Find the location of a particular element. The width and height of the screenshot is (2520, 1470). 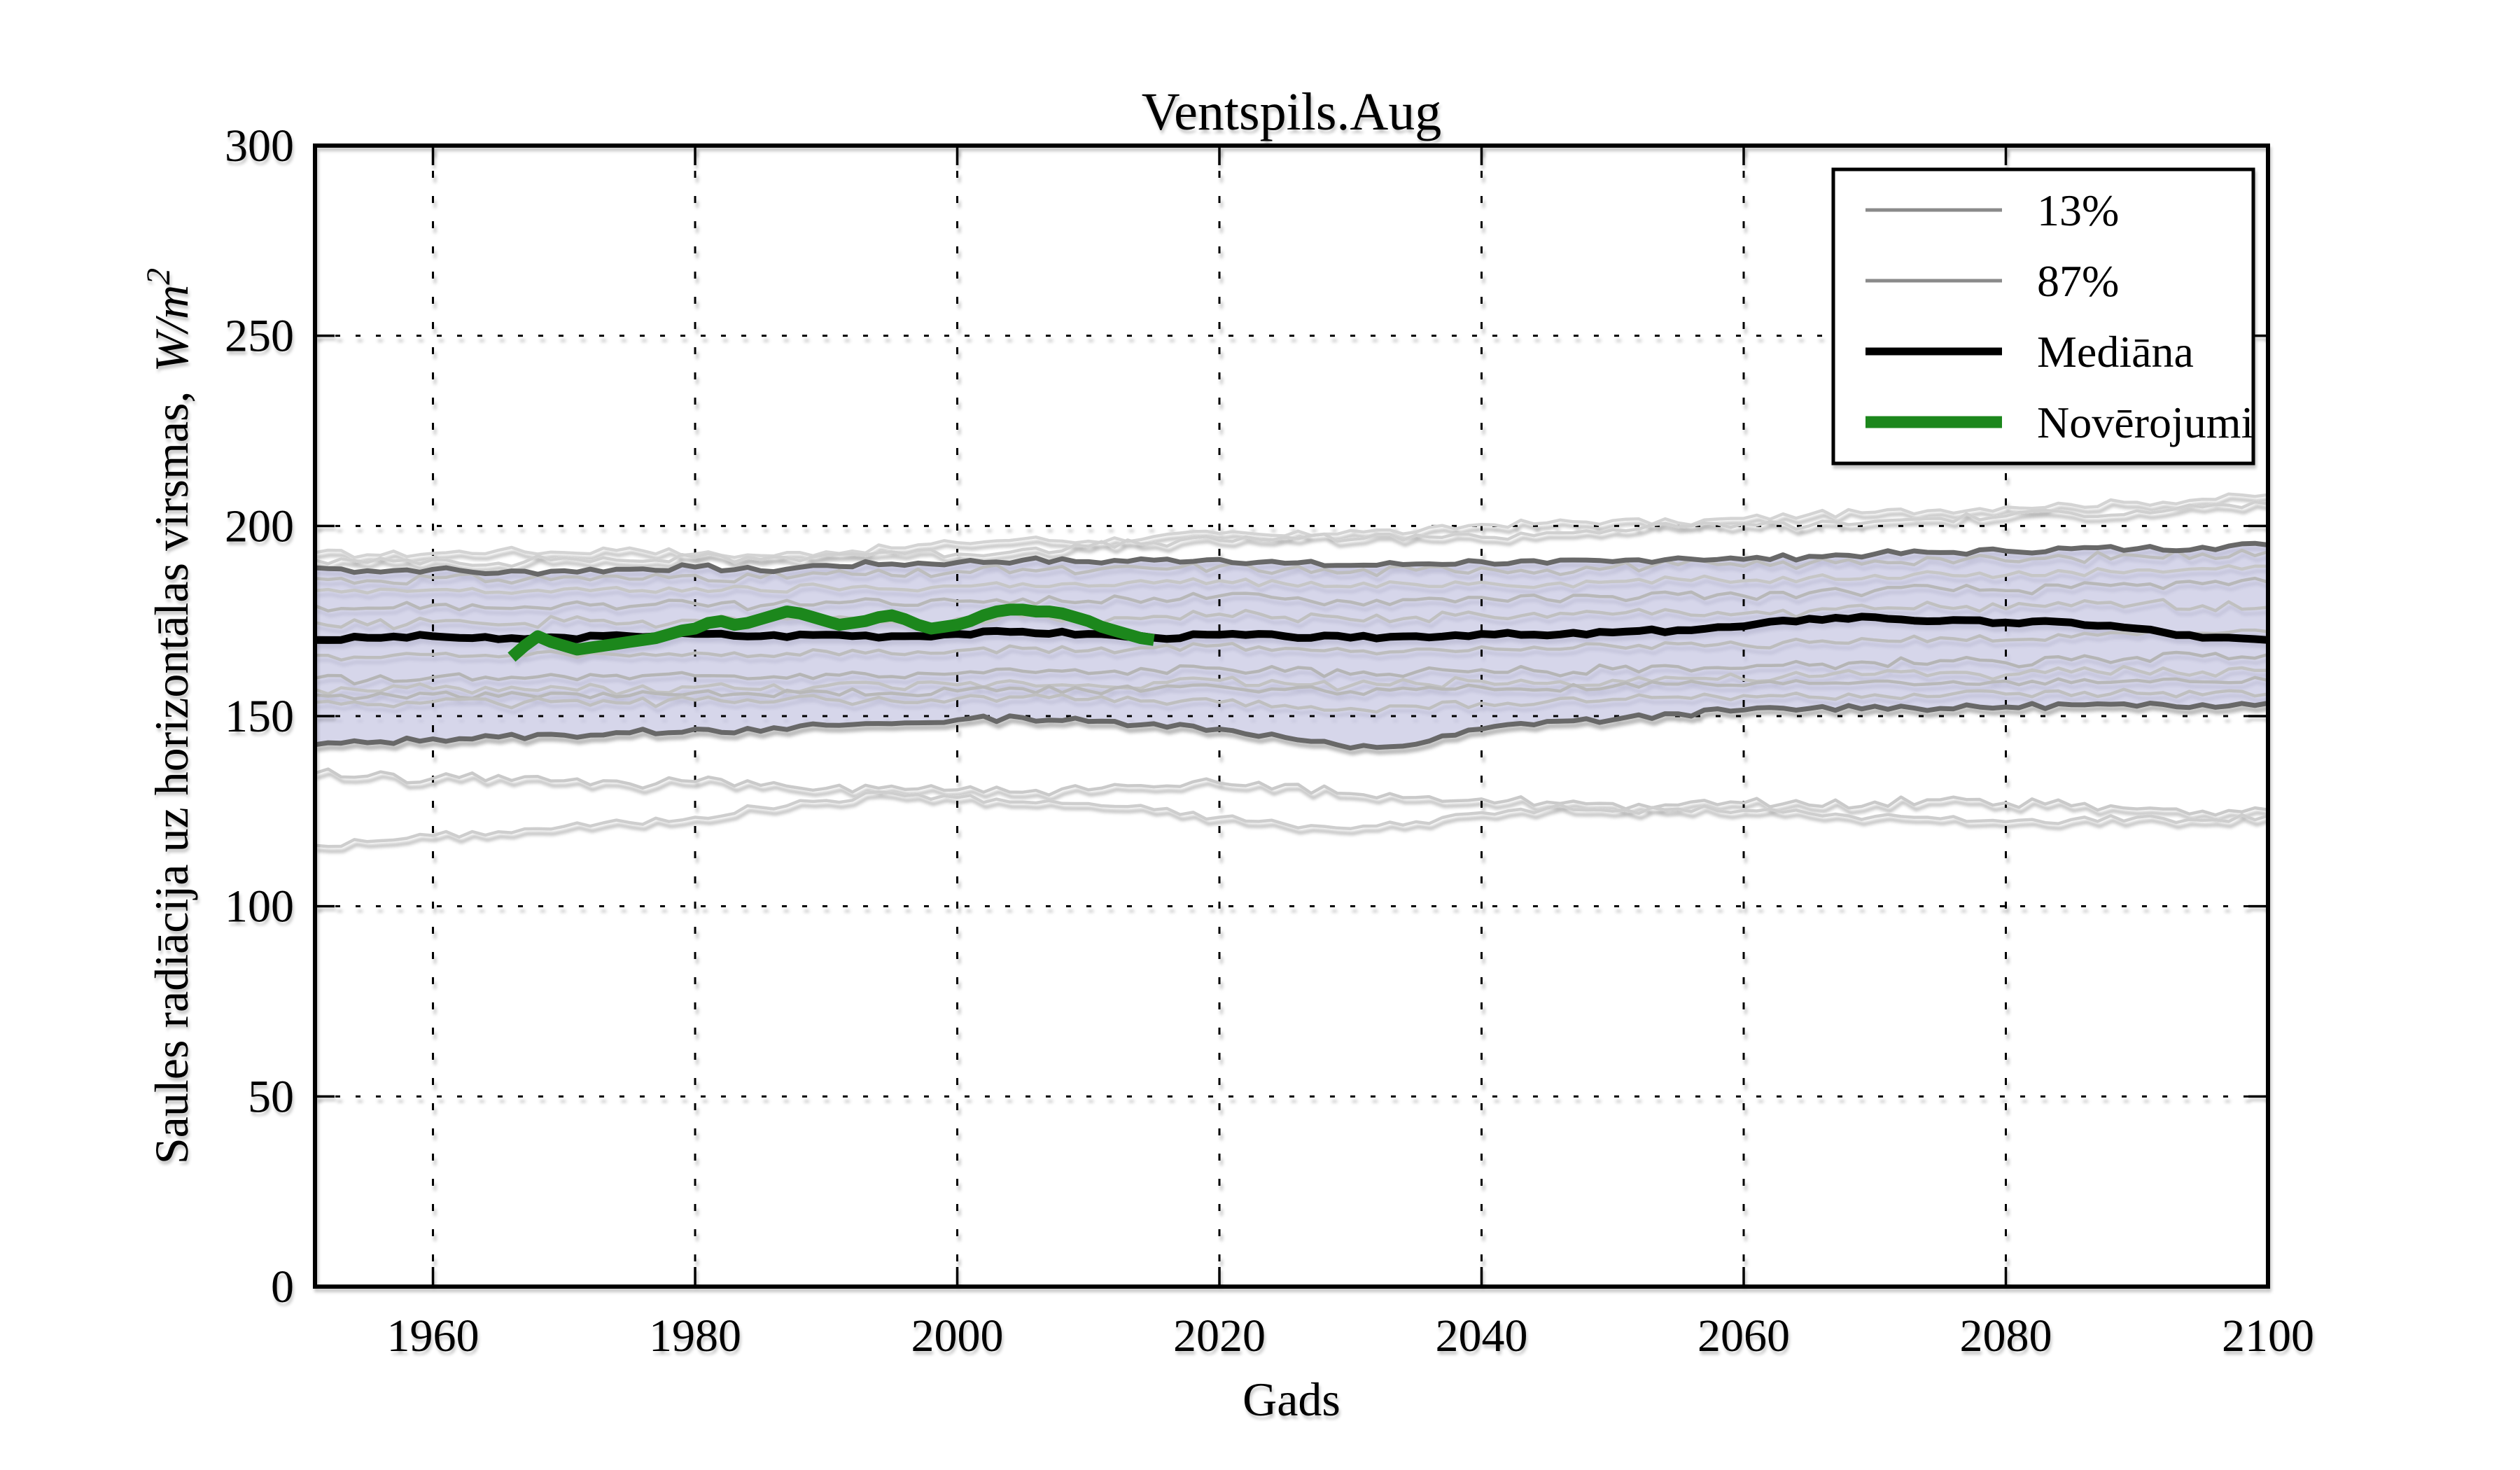

legend-label-13pct: 13% is located at coordinates (2078, 210).